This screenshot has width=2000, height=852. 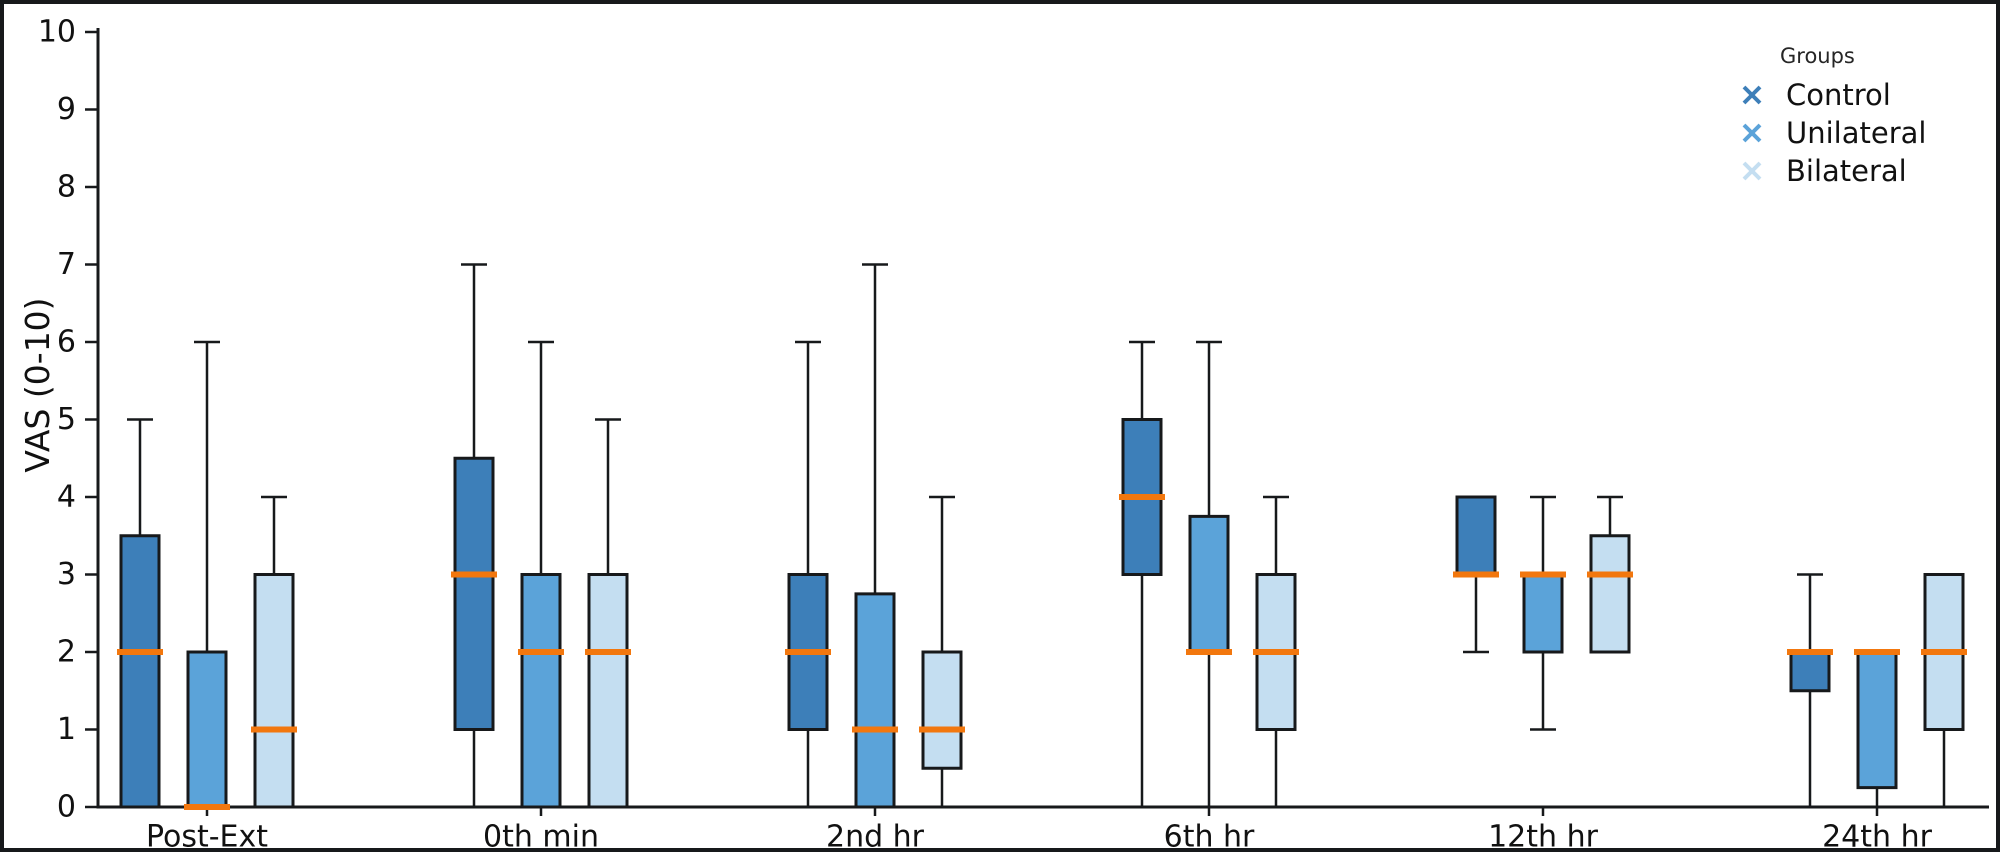 I want to click on y-tick-label: 6, so click(x=66, y=342).